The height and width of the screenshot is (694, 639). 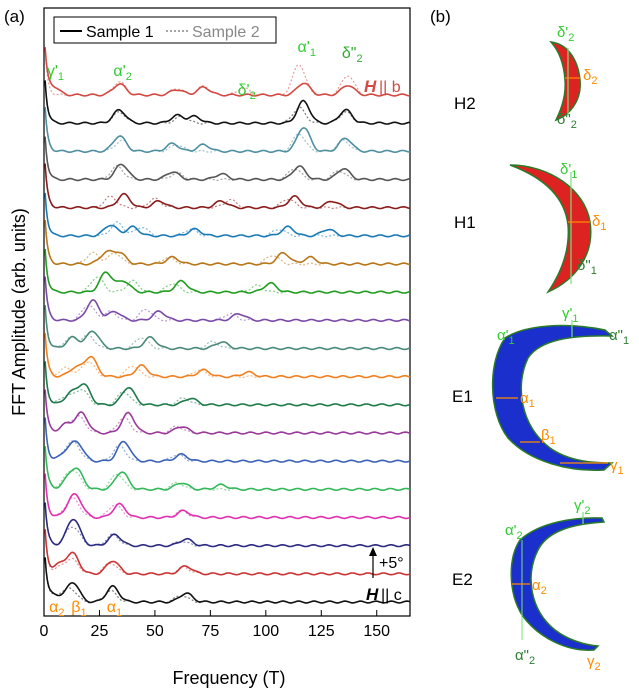 What do you see at coordinates (391, 595) in the screenshot?
I see `field-label-bottom: || c` at bounding box center [391, 595].